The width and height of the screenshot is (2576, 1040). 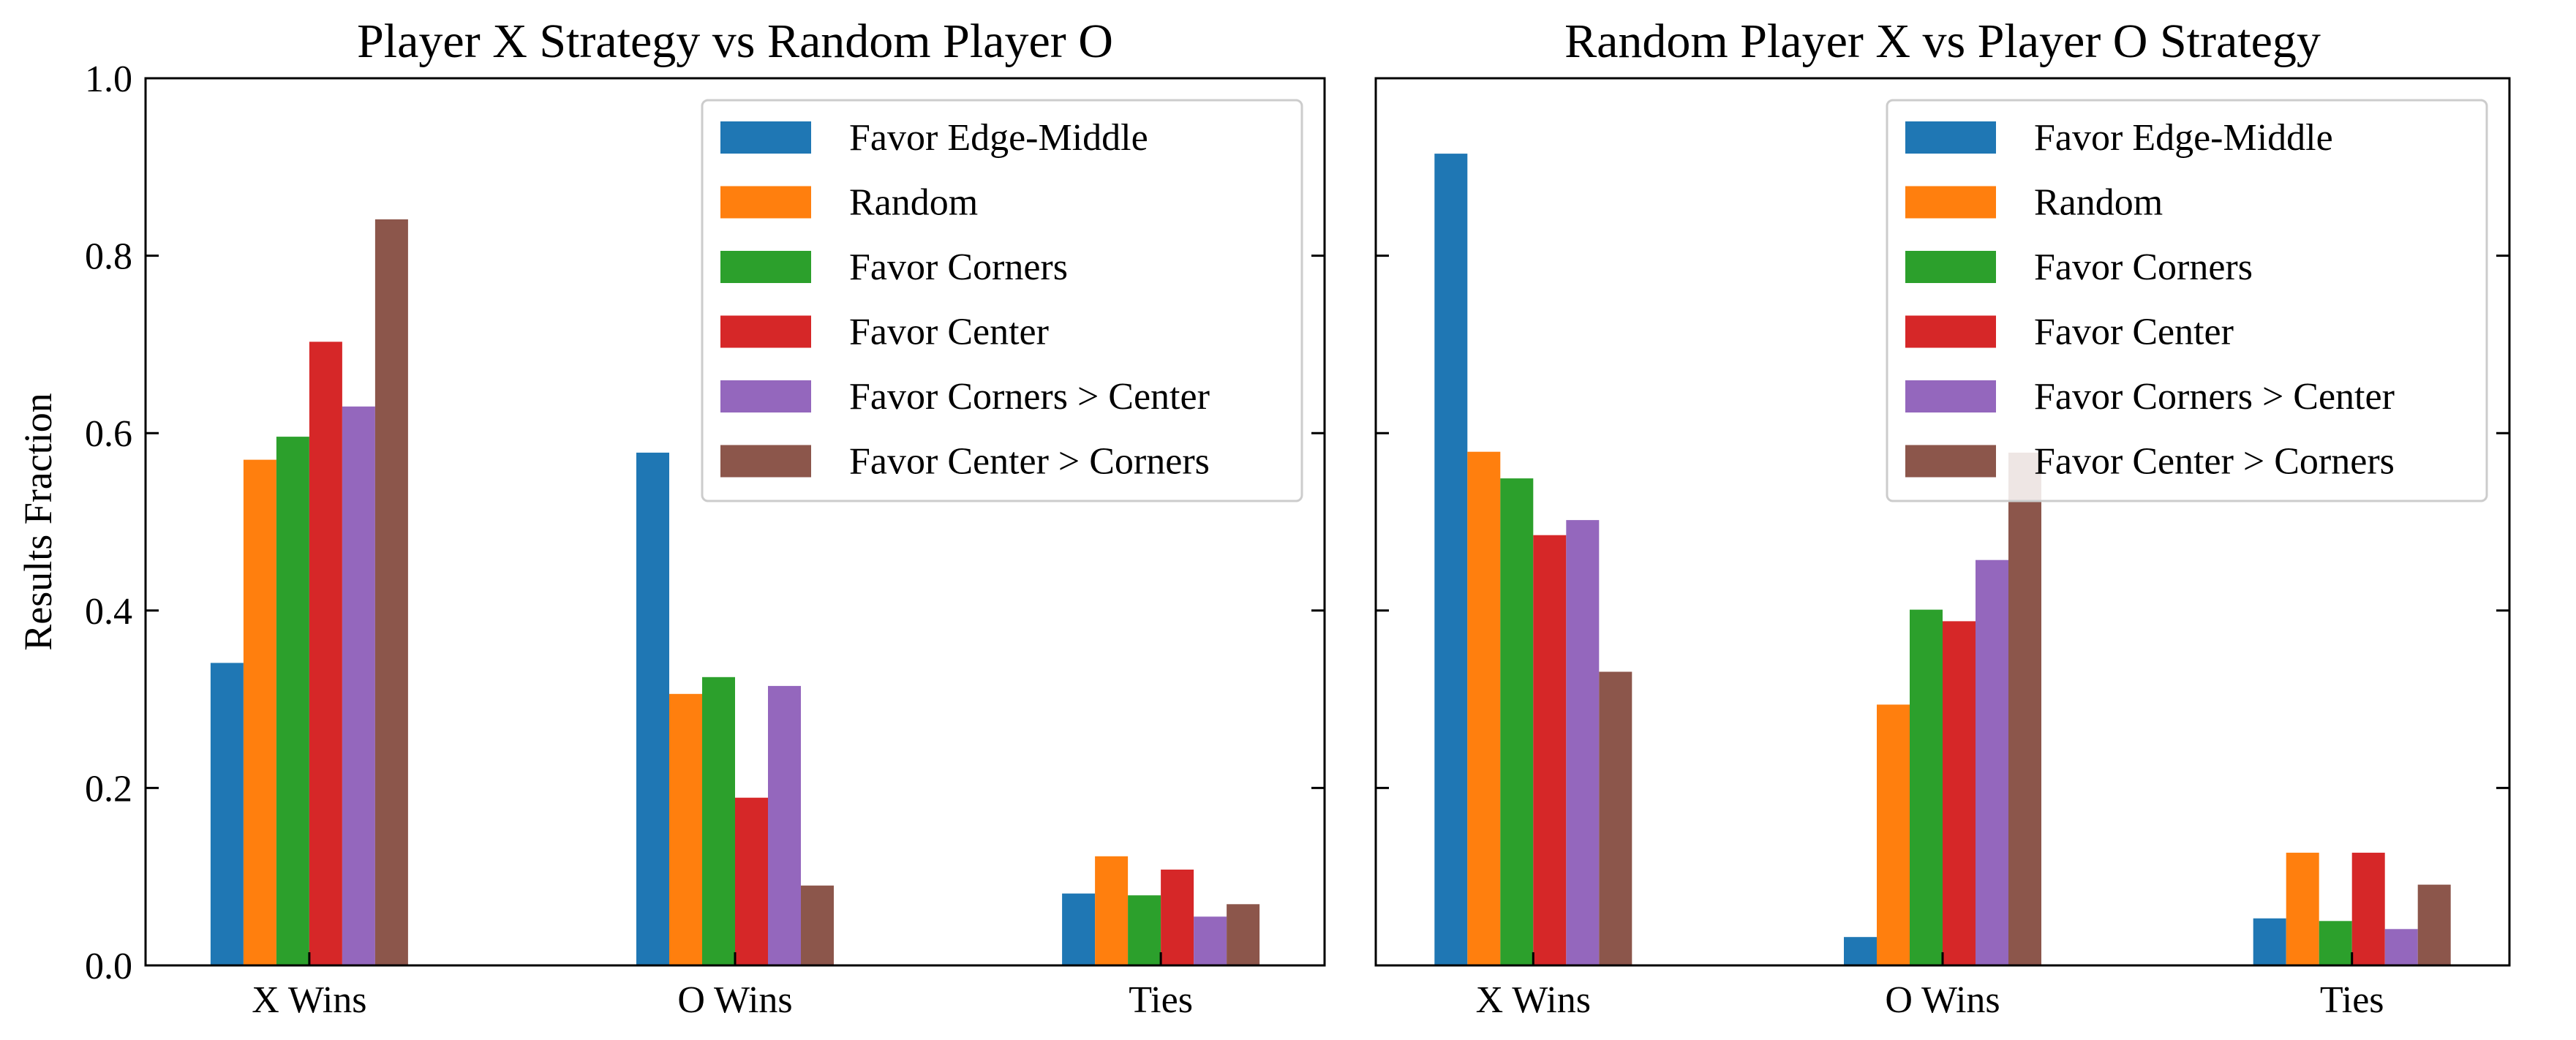 What do you see at coordinates (108, 79) in the screenshot?
I see `y-tick-label: 1.0` at bounding box center [108, 79].